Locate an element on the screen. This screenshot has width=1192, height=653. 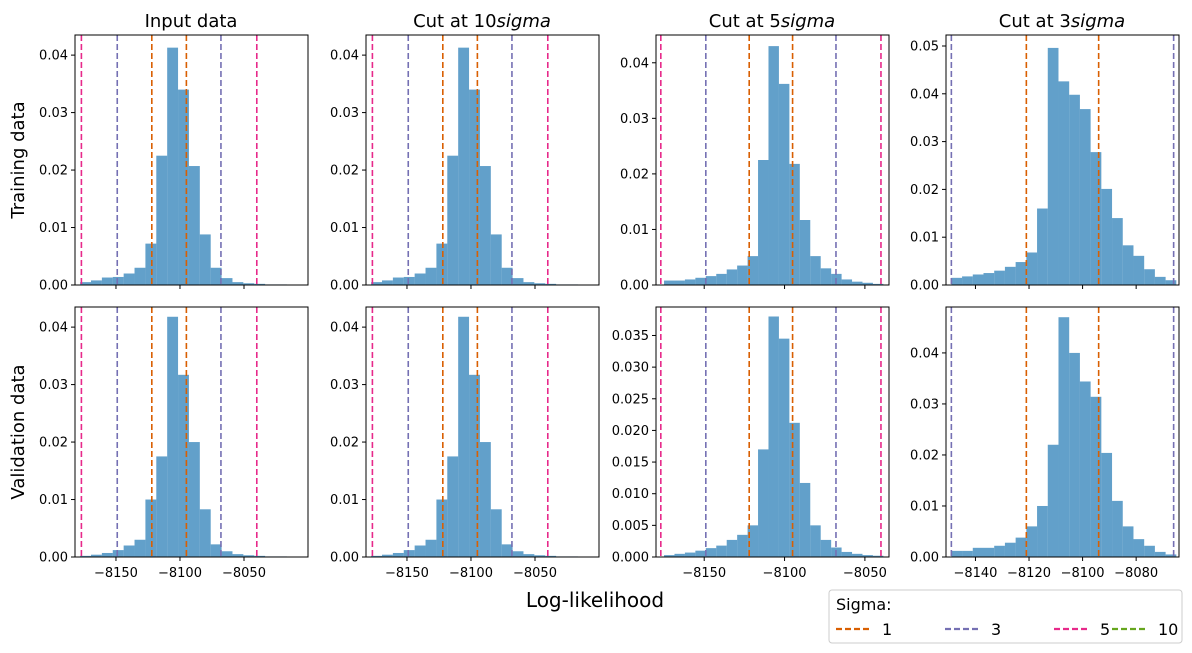
legend-label-sigma-3: 3 is located at coordinates (996, 629).